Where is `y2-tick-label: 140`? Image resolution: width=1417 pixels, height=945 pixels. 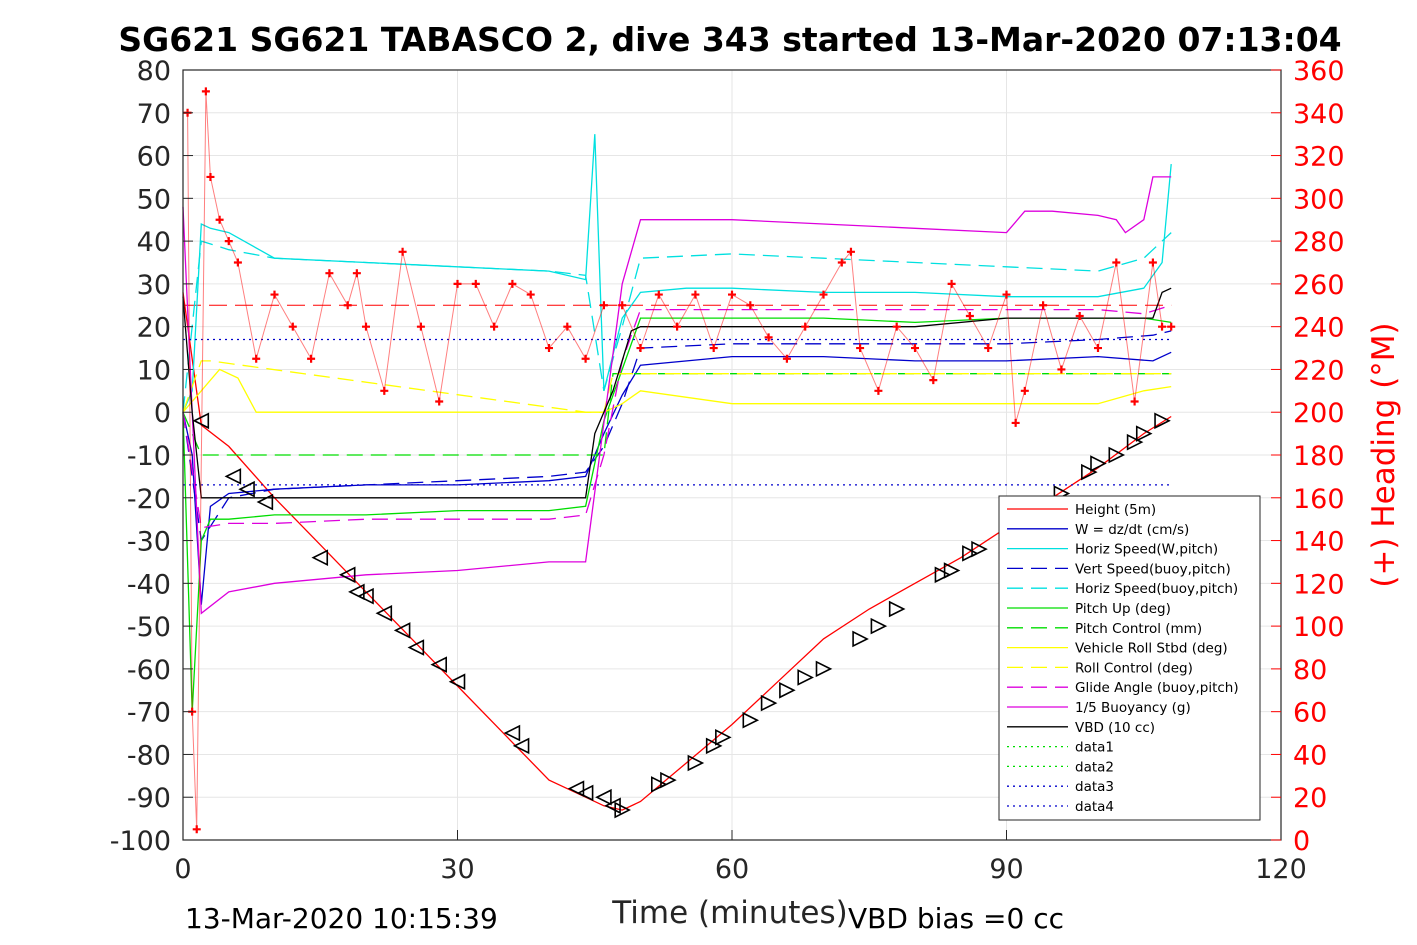
y2-tick-label: 140 is located at coordinates (1319, 542).